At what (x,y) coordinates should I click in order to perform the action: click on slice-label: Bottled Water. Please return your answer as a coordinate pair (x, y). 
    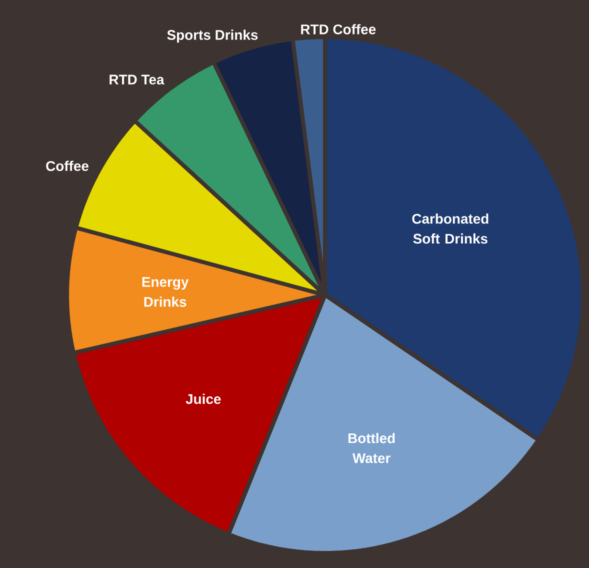
    Looking at the image, I should click on (371, 448).